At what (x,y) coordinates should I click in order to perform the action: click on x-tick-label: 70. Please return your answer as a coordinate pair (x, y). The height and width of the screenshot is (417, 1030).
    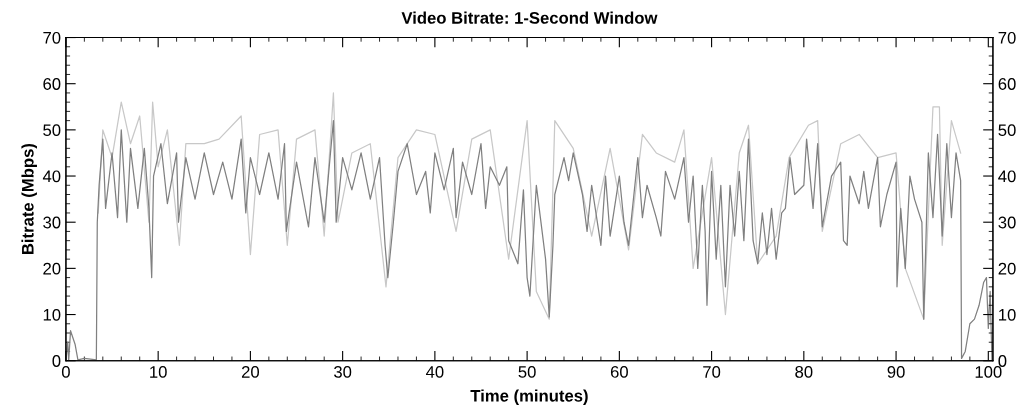
    Looking at the image, I should click on (712, 372).